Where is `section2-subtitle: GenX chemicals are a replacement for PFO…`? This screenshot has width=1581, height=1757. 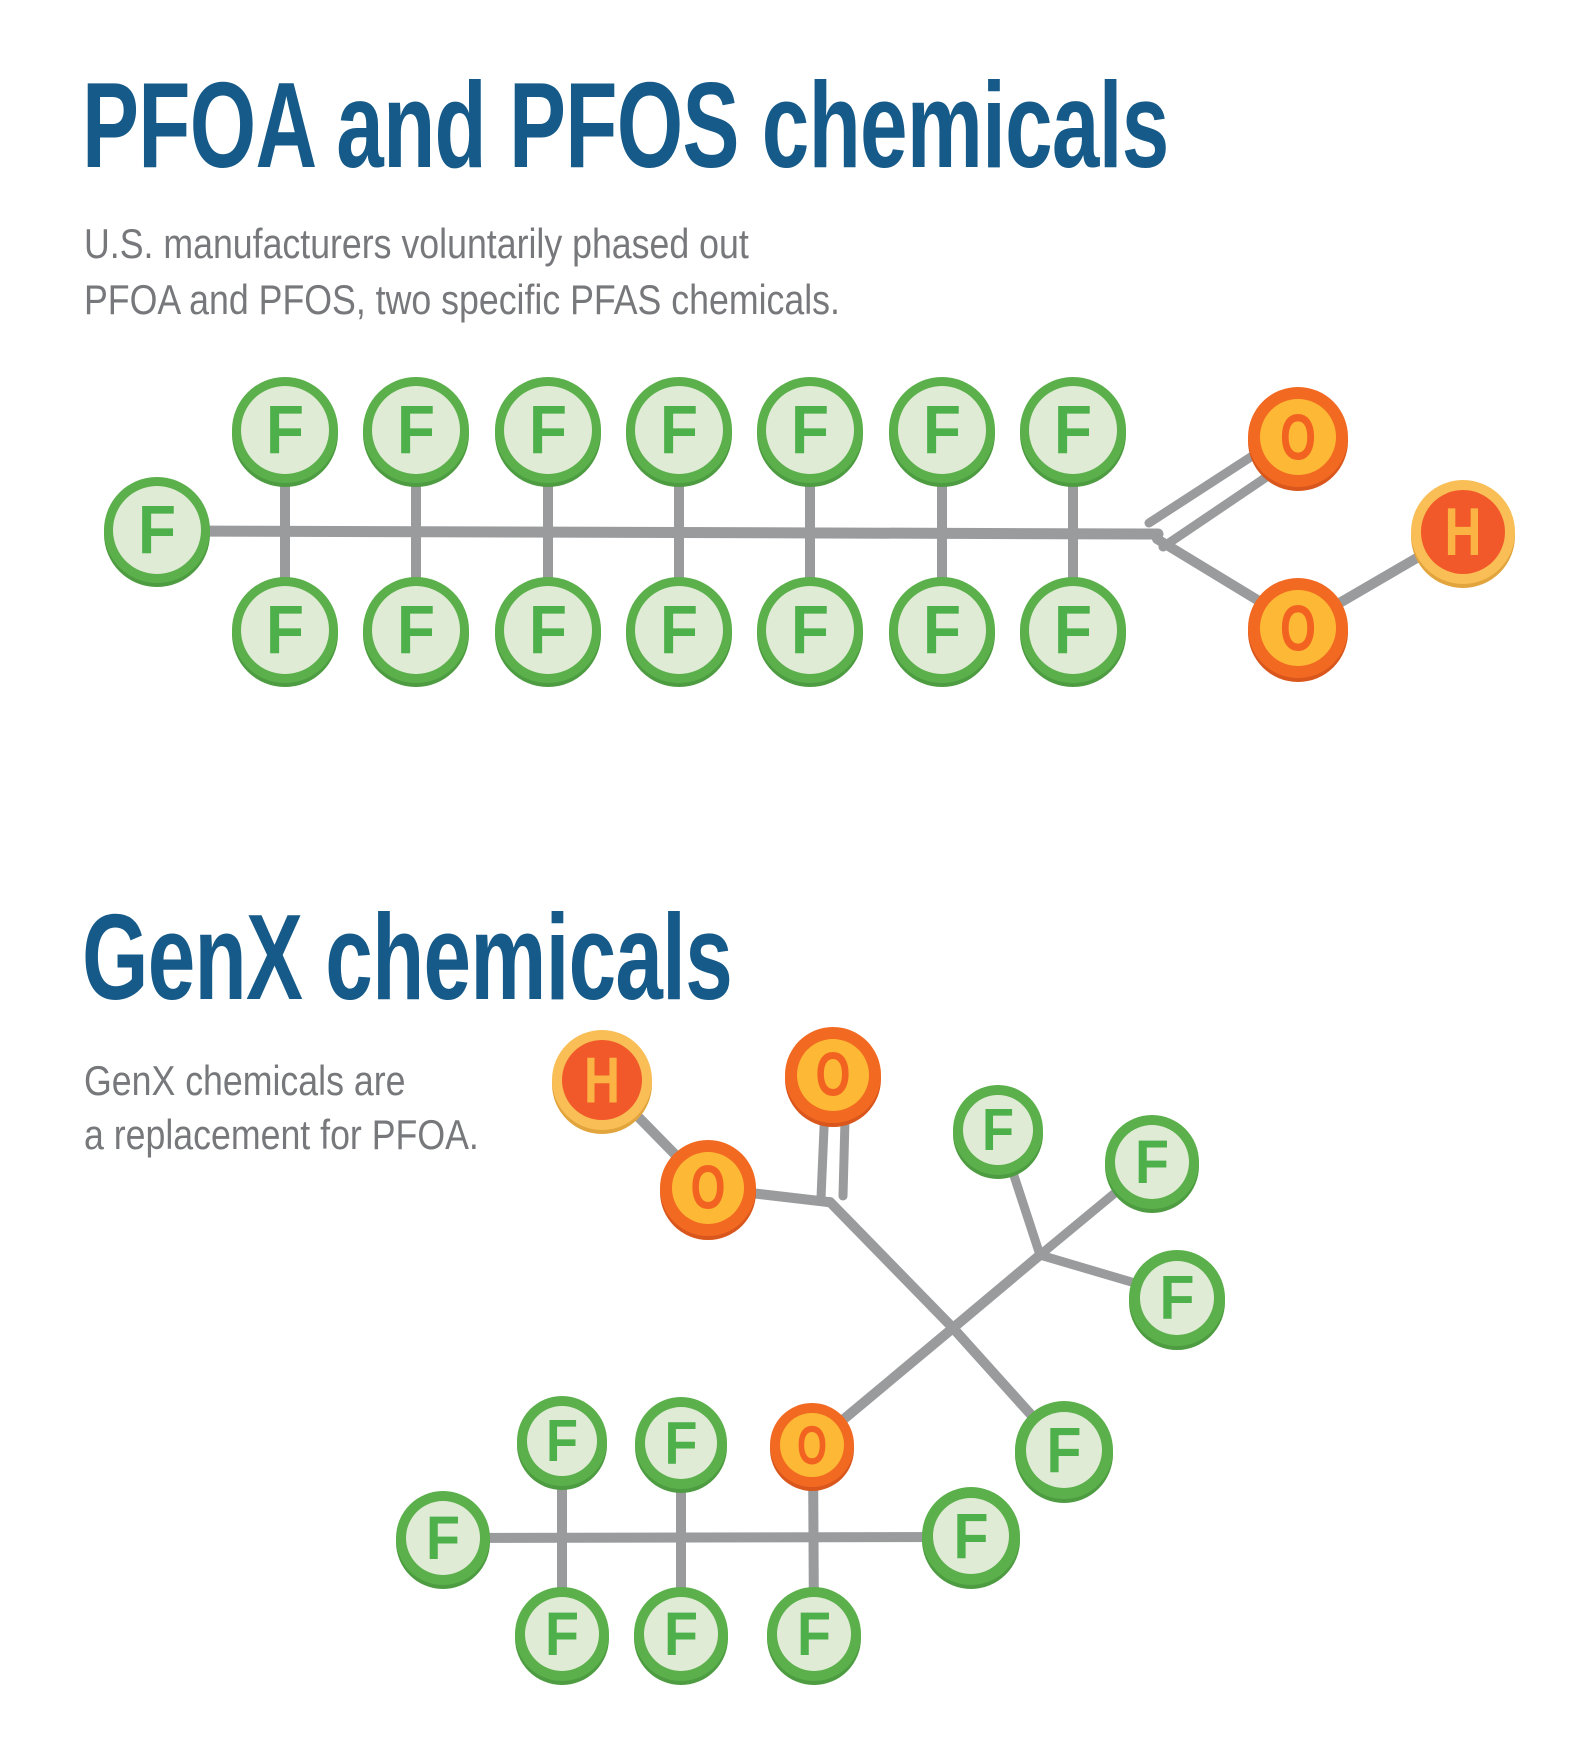 section2-subtitle: GenX chemicals are a replacement for PFO… is located at coordinates (316, 1108).